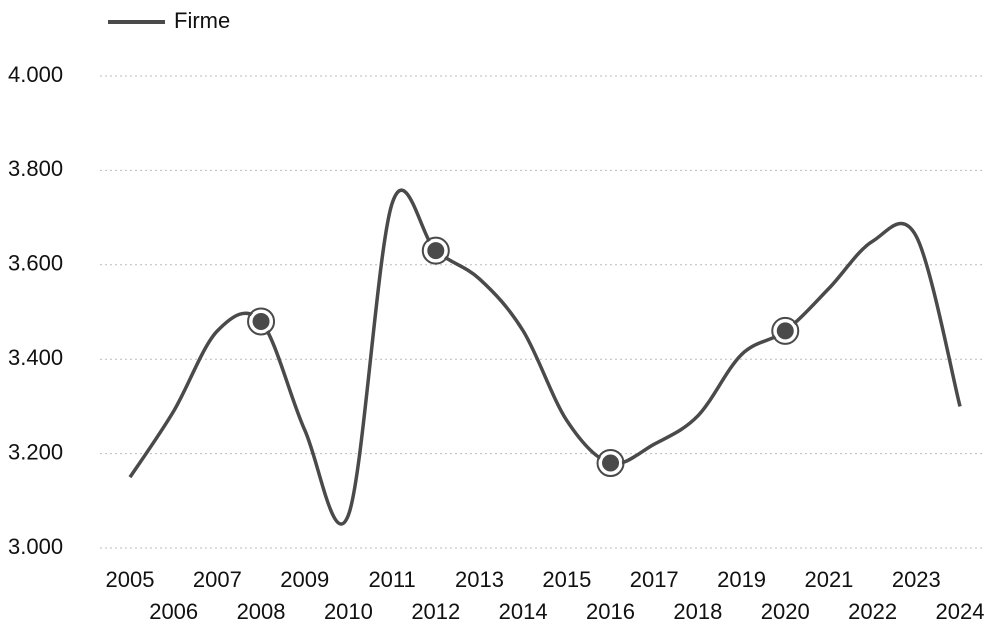 This screenshot has width=991, height=627. I want to click on x-tick-label: 2005, so click(130, 579).